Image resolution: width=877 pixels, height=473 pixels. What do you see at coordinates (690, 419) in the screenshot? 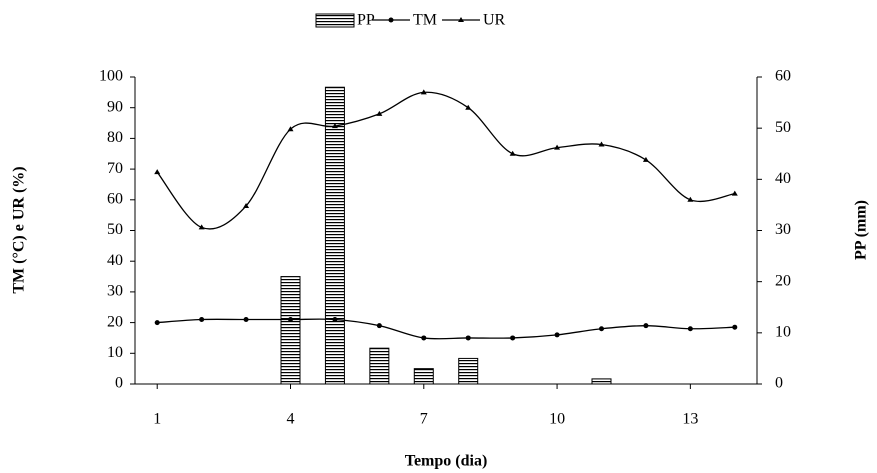
I see `x-tick-label: 13` at bounding box center [690, 419].